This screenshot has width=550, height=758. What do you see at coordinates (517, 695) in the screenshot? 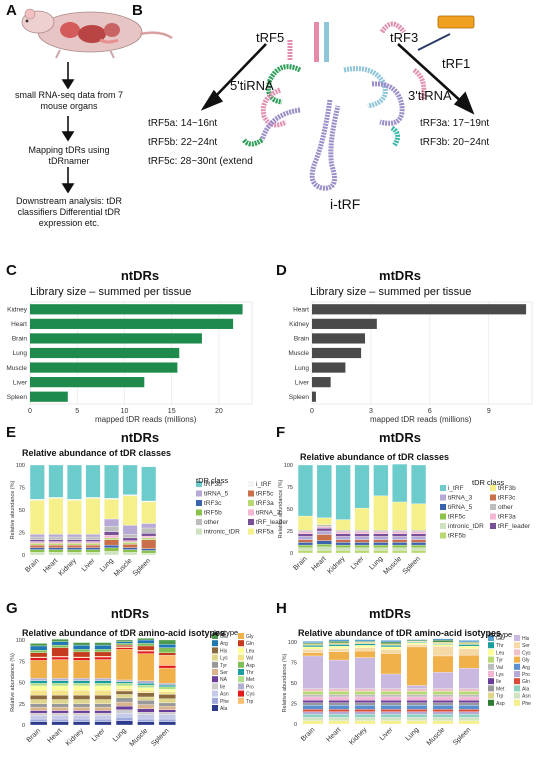
I see `legend-swatch-asn` at bounding box center [517, 695].